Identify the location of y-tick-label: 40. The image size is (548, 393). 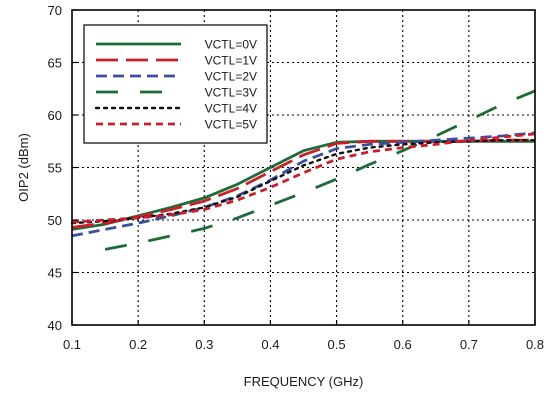
(55, 325).